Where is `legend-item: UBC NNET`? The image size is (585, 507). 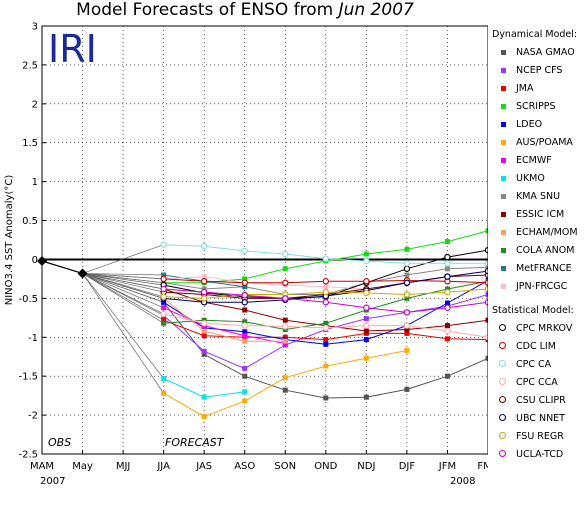
legend-item: UBC NNET is located at coordinates (538, 419).